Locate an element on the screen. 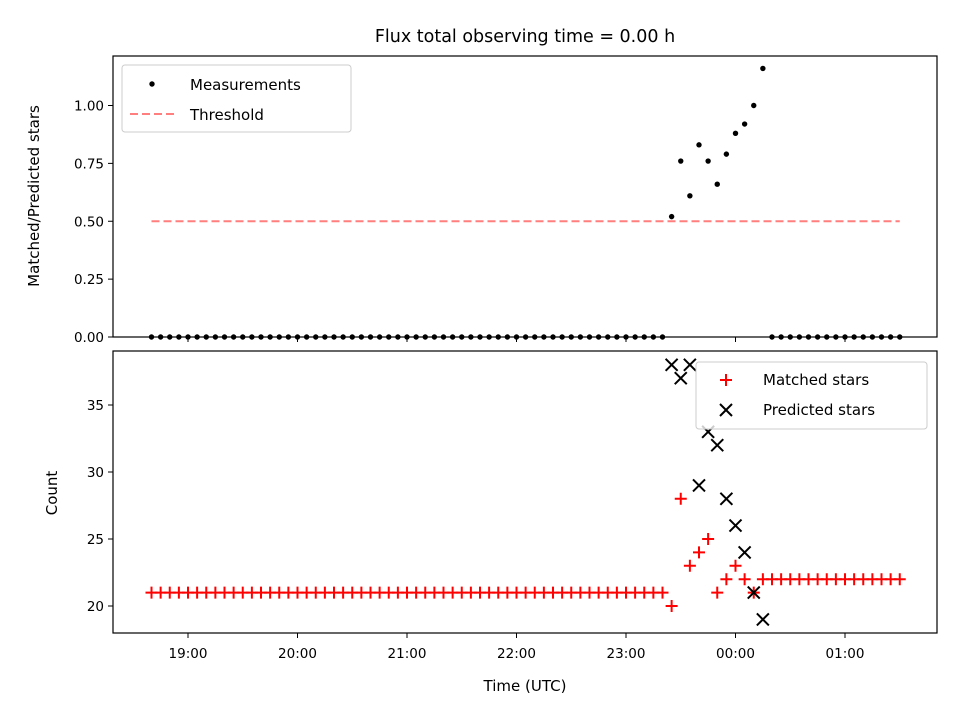  bottom-y-tick-label: 30 is located at coordinates (95, 473).